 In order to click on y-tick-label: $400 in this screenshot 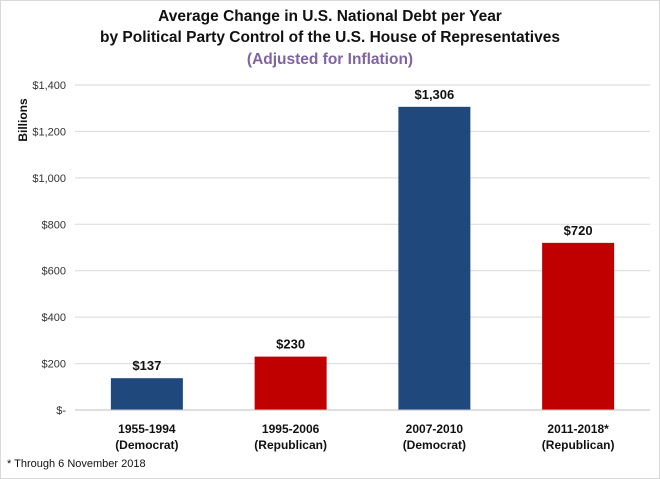, I will do `click(54, 318)`.